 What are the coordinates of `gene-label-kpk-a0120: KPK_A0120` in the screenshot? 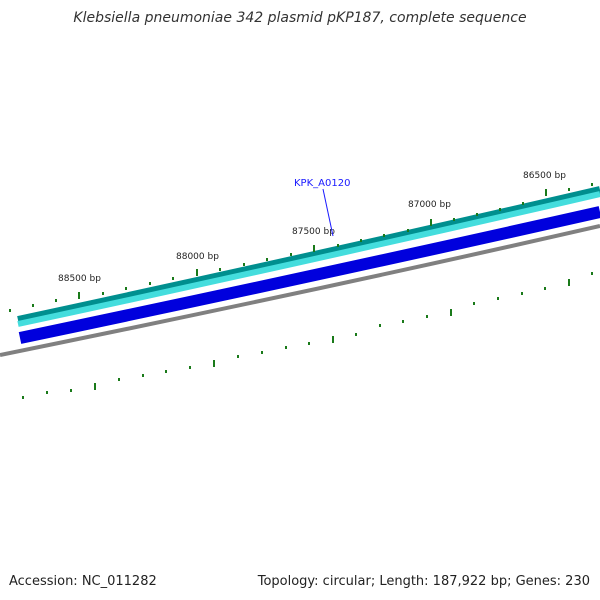 It's located at (322, 183).